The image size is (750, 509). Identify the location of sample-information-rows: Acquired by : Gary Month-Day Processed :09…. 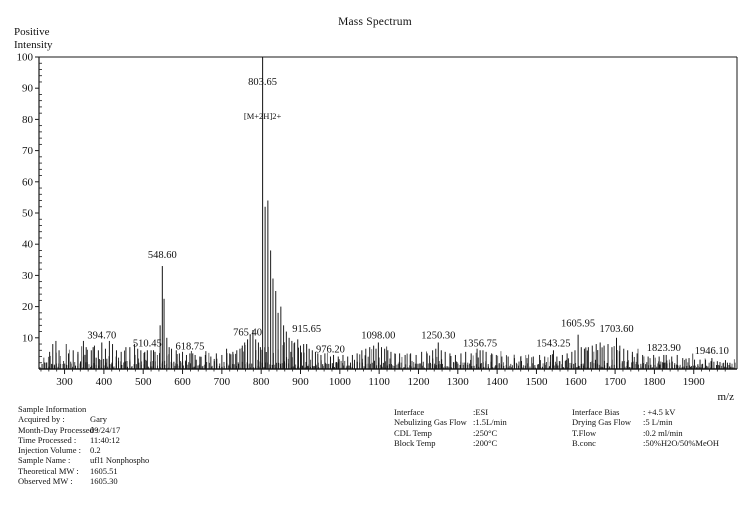
(83, 450).